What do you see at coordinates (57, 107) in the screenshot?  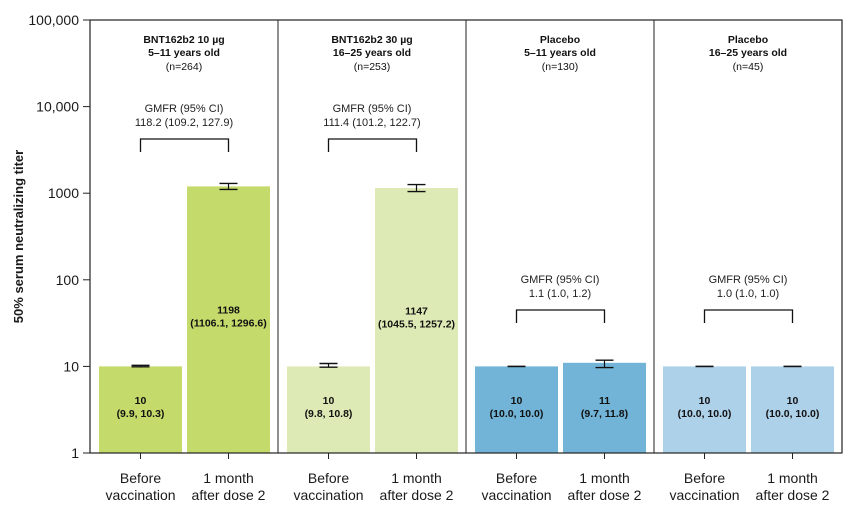 I see `y-tick-label: 10,000` at bounding box center [57, 107].